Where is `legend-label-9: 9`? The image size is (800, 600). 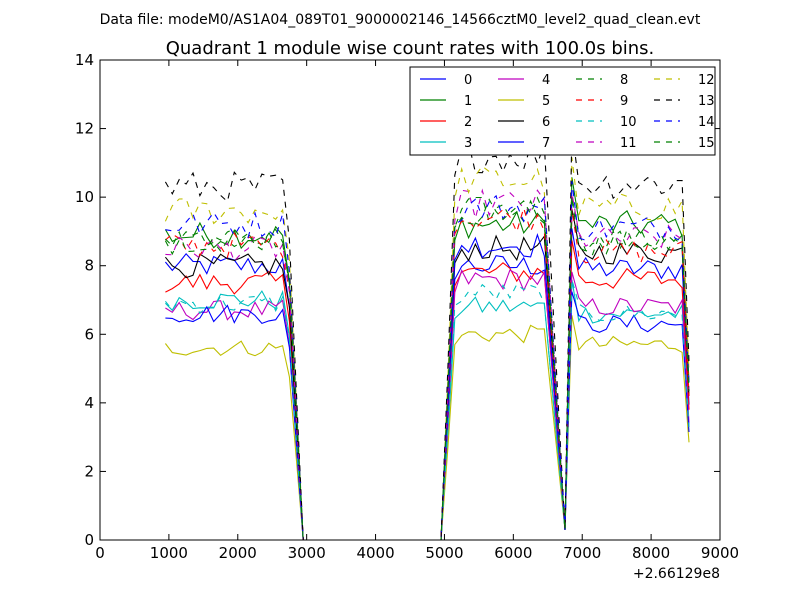
legend-label-9: 9 is located at coordinates (624, 101).